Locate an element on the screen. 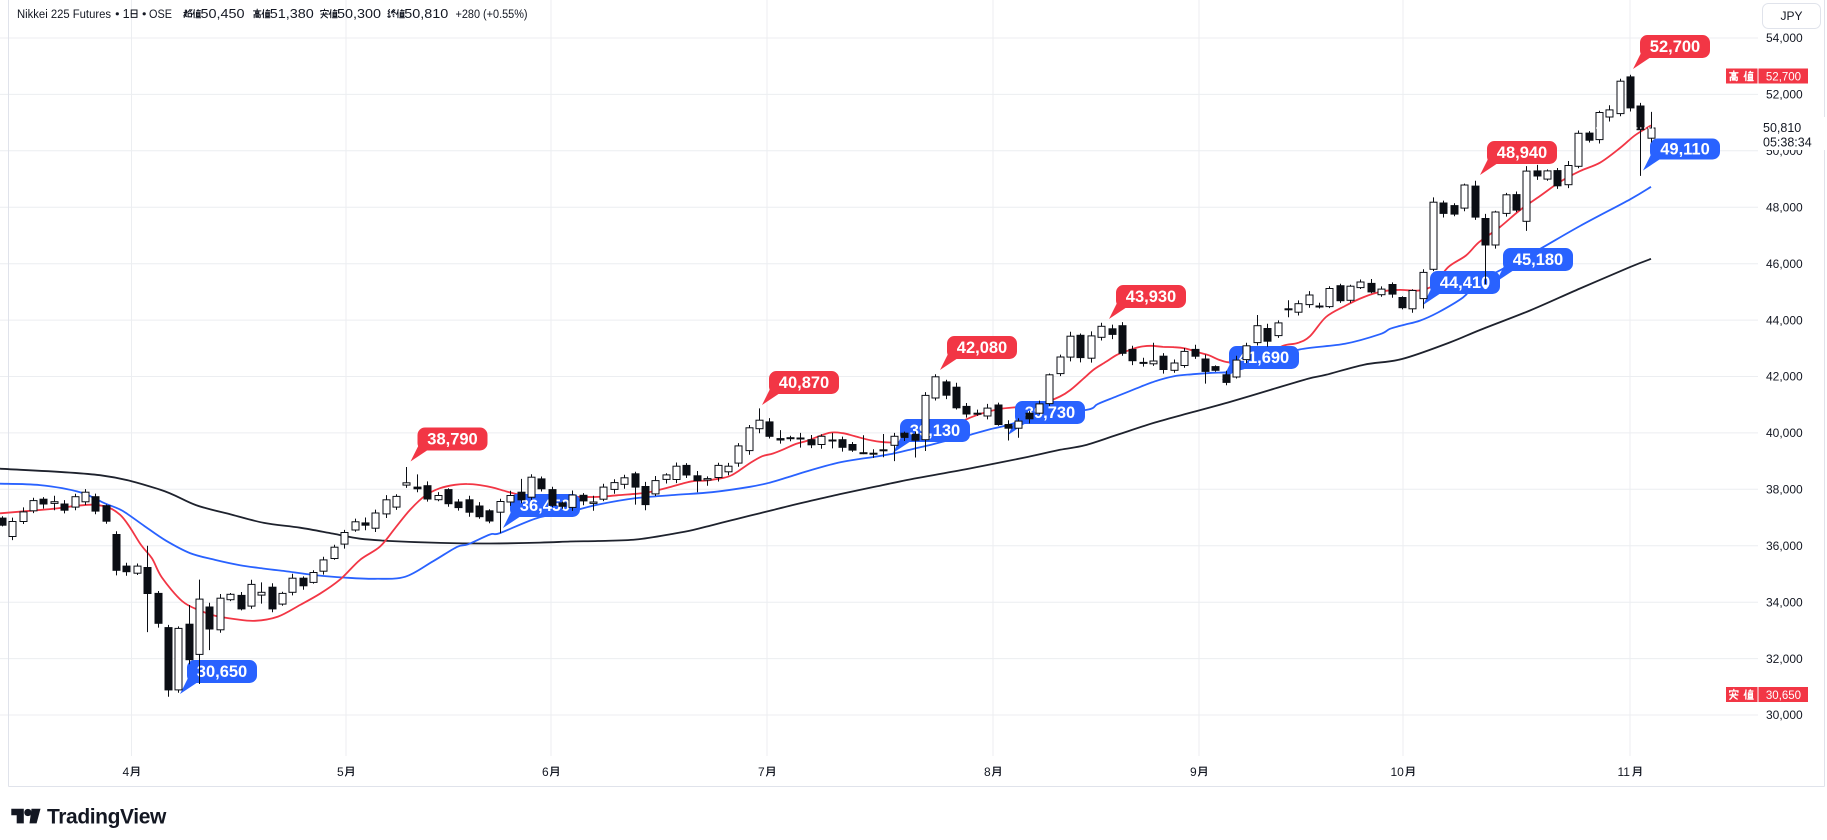 Image resolution: width=1827 pixels, height=840 pixels. svg-text: 7 is located at coordinates (761, 772).